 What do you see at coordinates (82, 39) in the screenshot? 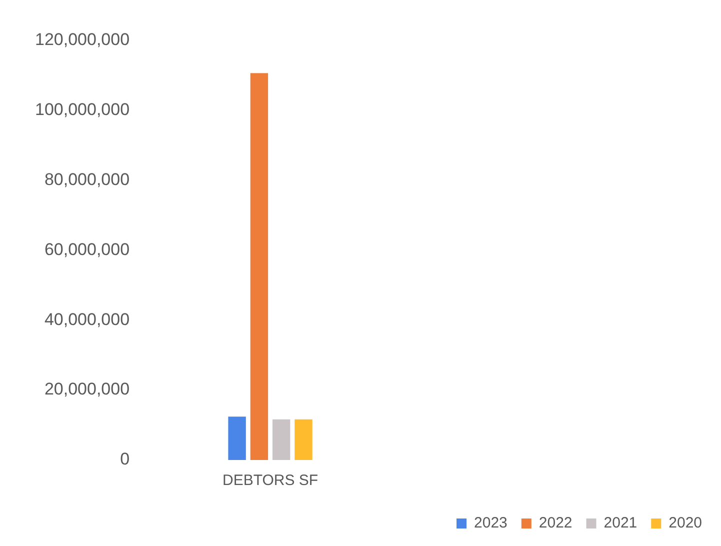
I see `y-tick-label: 120,000,000` at bounding box center [82, 39].